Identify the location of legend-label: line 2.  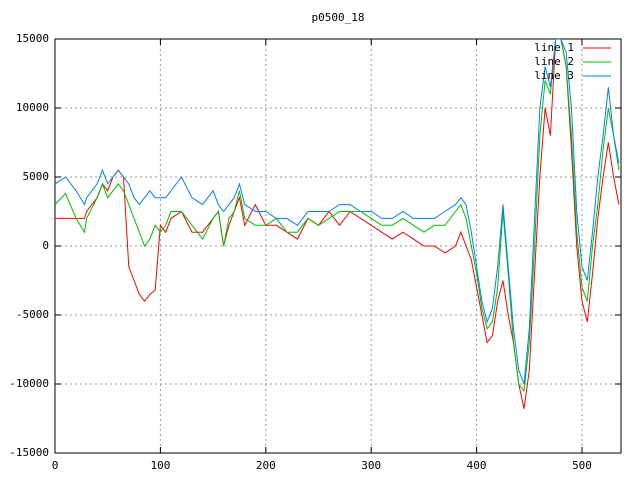
(554, 61).